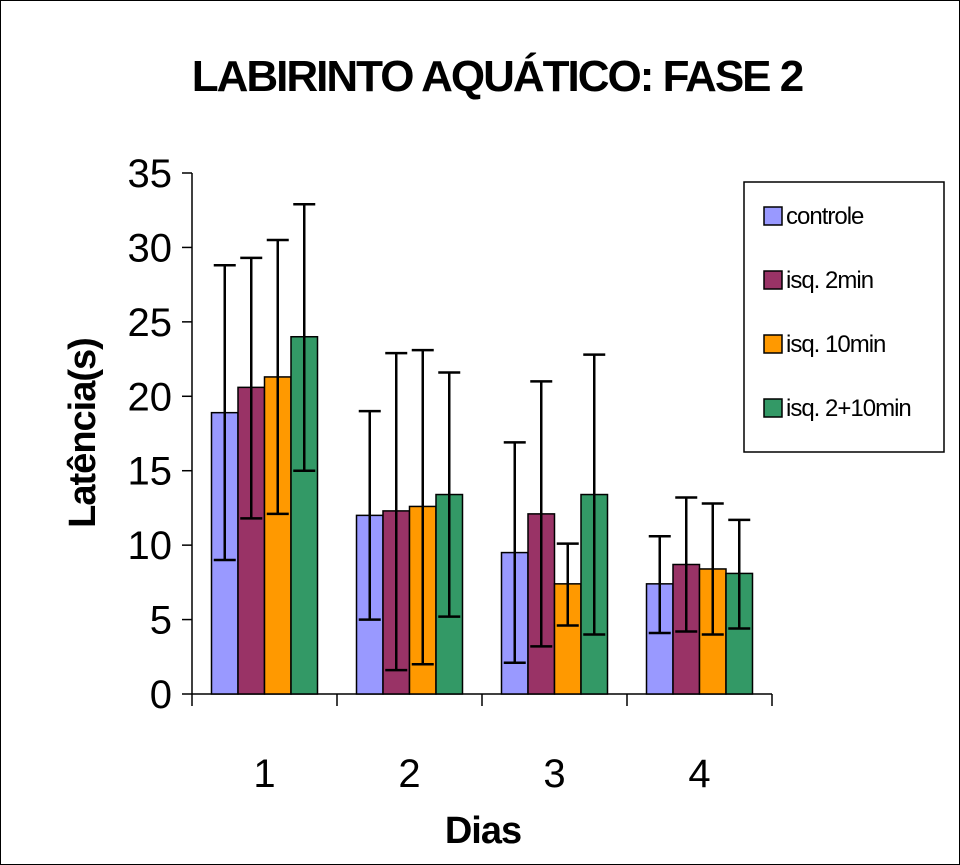  I want to click on x-tick-label: 2, so click(409, 774).